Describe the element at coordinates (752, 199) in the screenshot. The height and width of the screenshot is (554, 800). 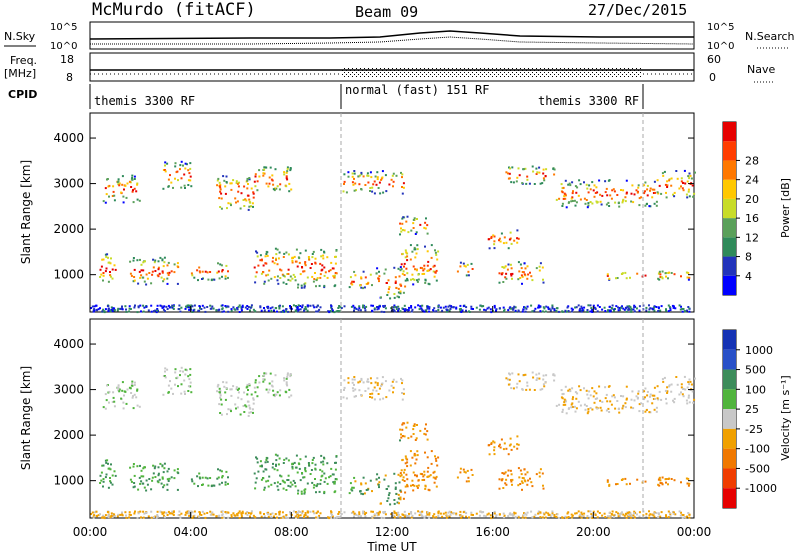
I see `colorbar-tick-label: 20` at that location.